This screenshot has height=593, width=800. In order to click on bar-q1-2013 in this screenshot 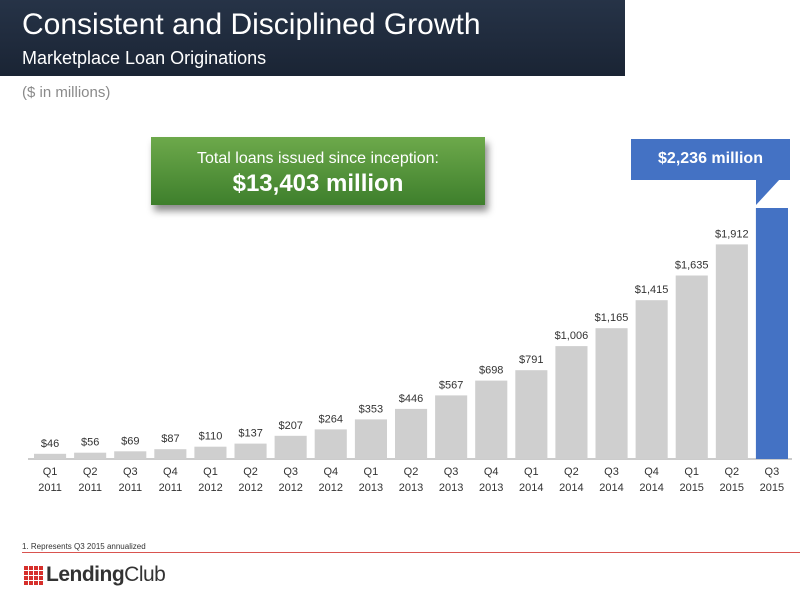, I will do `click(370, 439)`.